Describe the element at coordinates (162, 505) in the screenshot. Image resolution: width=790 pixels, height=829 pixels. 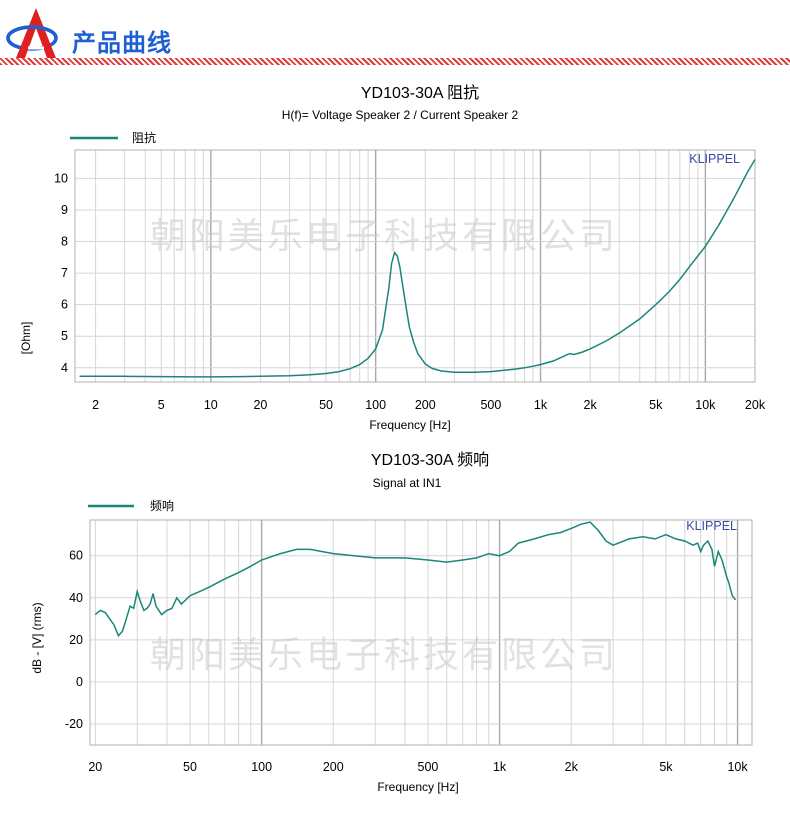
I see `legend-label: 频响` at that location.